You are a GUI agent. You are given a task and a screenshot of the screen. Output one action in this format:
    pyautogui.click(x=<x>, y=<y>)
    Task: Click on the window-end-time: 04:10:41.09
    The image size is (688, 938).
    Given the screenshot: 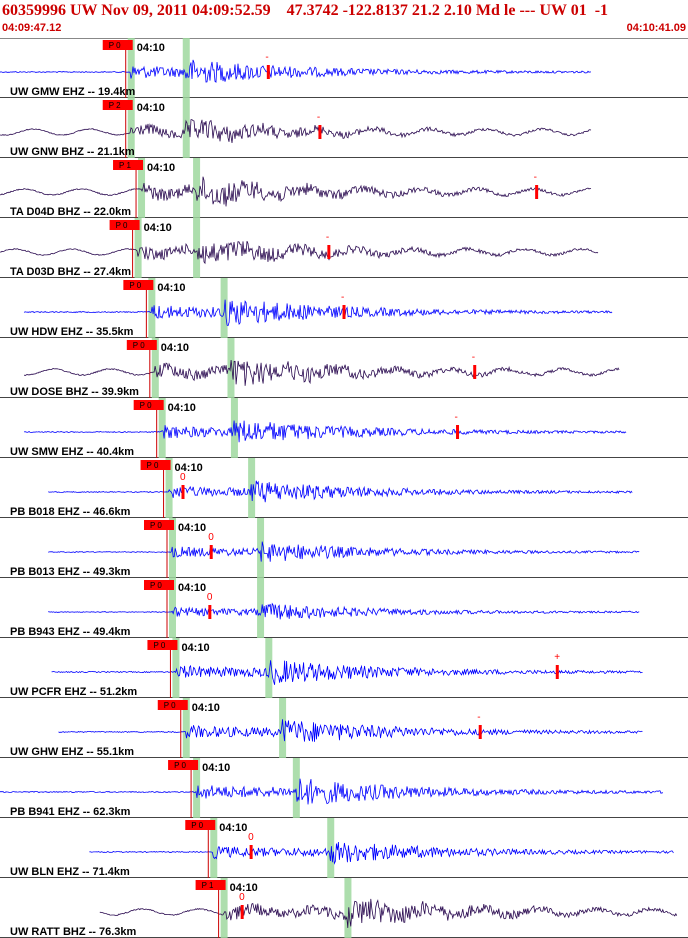 What is the action you would take?
    pyautogui.click(x=656, y=28)
    